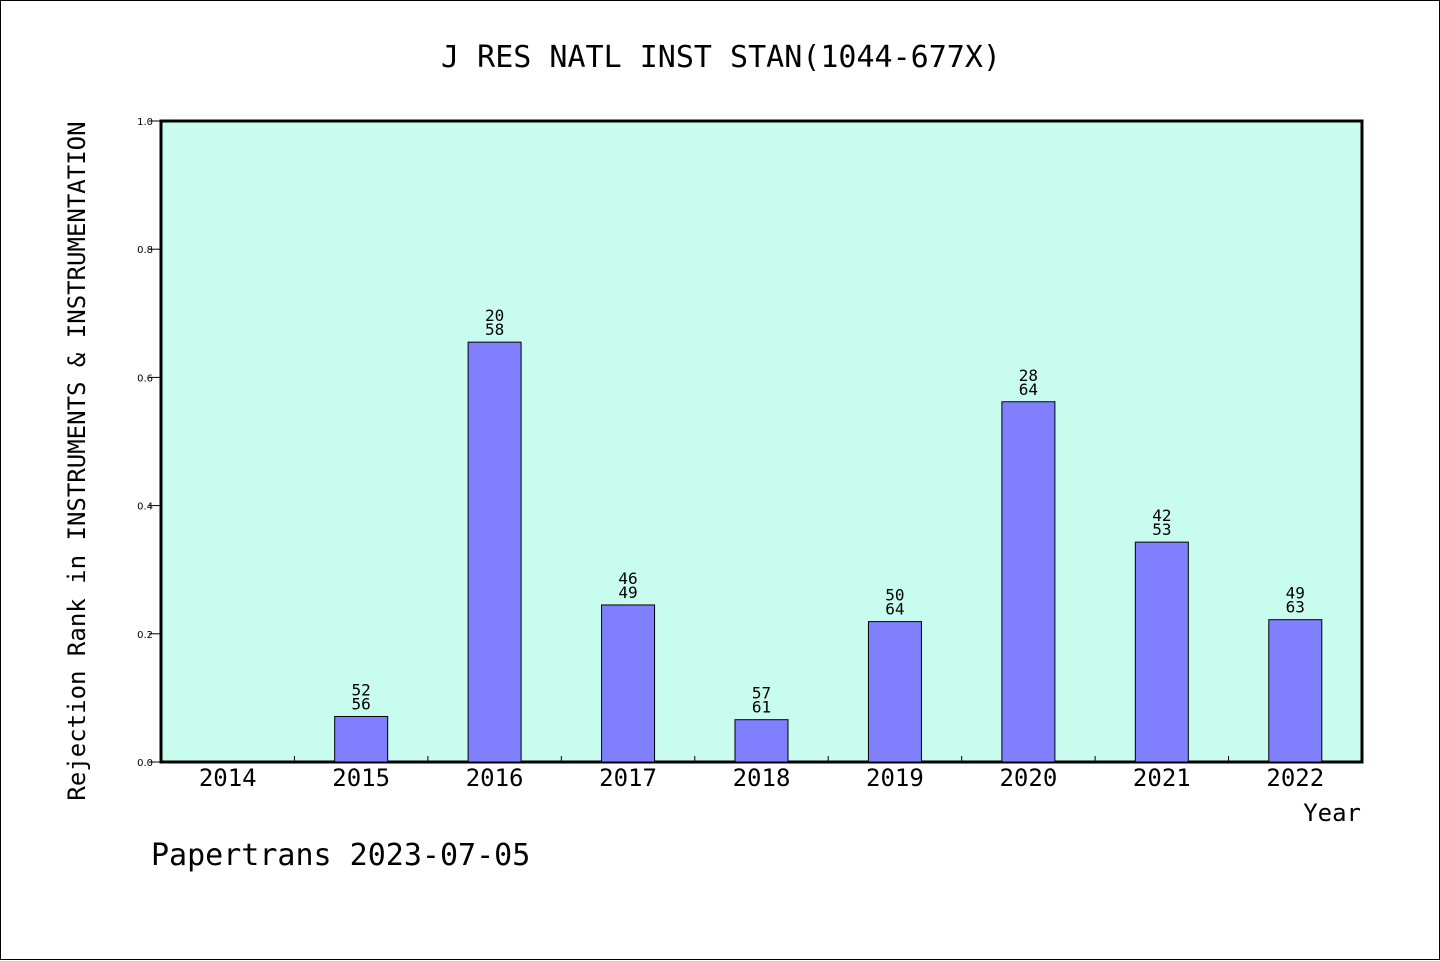 This screenshot has width=1440, height=961. I want to click on chart-title: J RES NATL INST STAN(1044-677X), so click(721, 57).